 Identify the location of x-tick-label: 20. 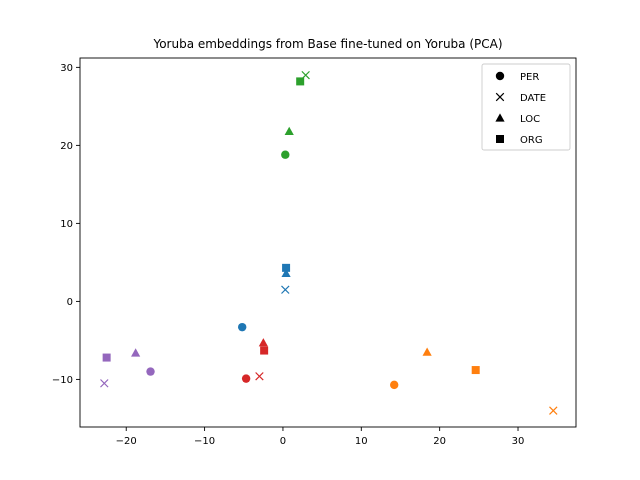
(439, 441).